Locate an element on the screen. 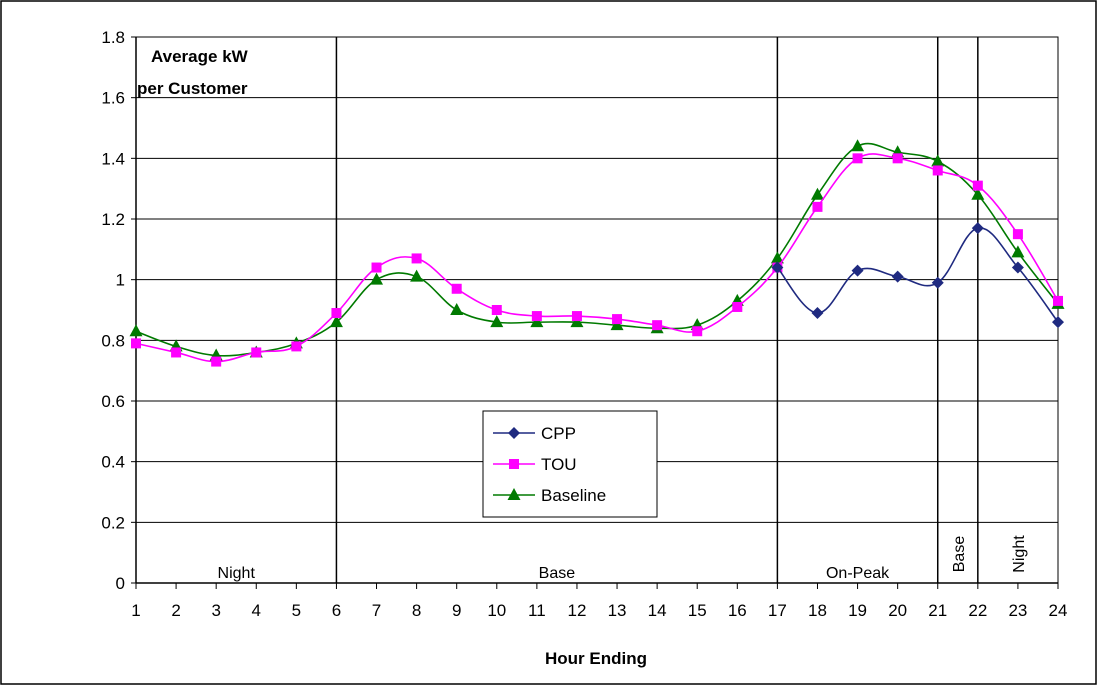  x-tick-label: 2 is located at coordinates (175, 610).